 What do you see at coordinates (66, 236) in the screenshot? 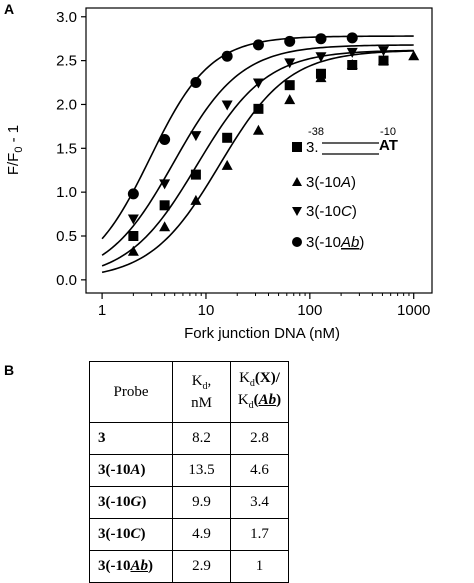
I see `y-tick-label: 0.5` at bounding box center [66, 236].